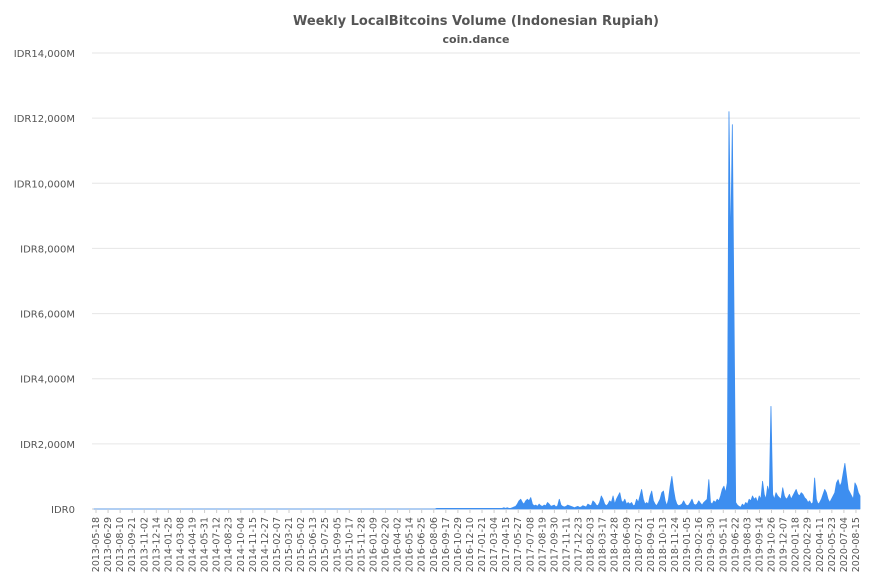  I want to click on x-tick-label: 2017-04-15, so click(506, 544).